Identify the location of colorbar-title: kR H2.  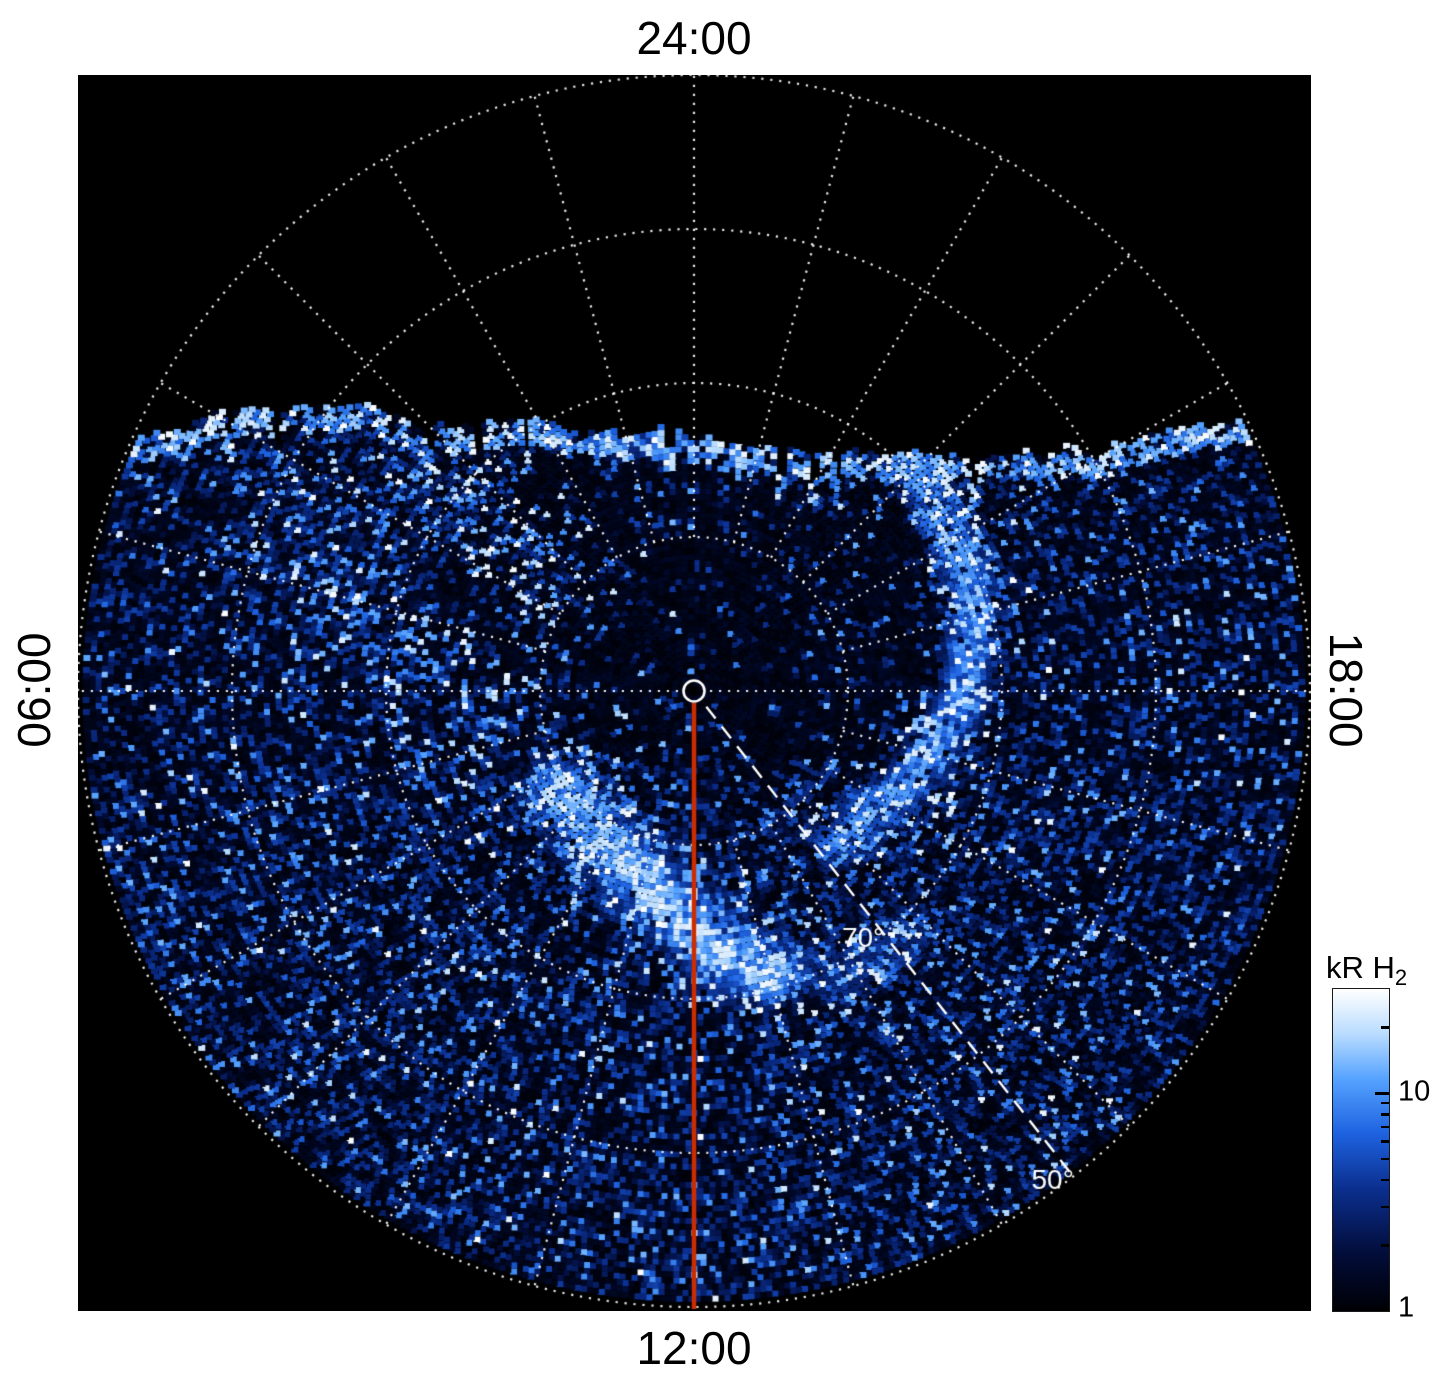
(1366, 970).